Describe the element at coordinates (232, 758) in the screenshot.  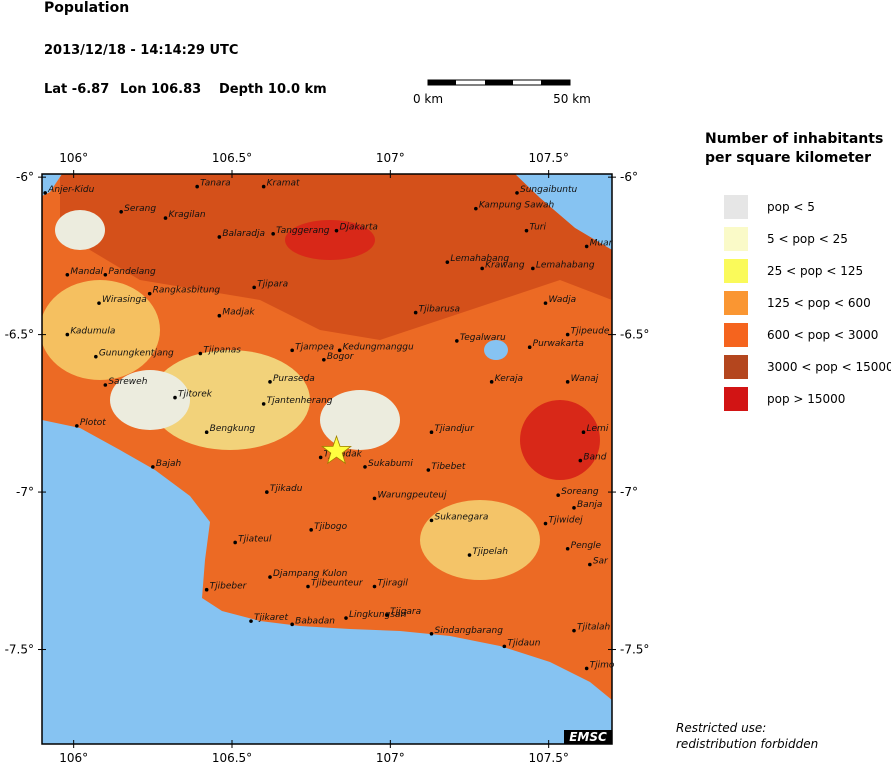
I see `lon-label: 106.5°` at that location.